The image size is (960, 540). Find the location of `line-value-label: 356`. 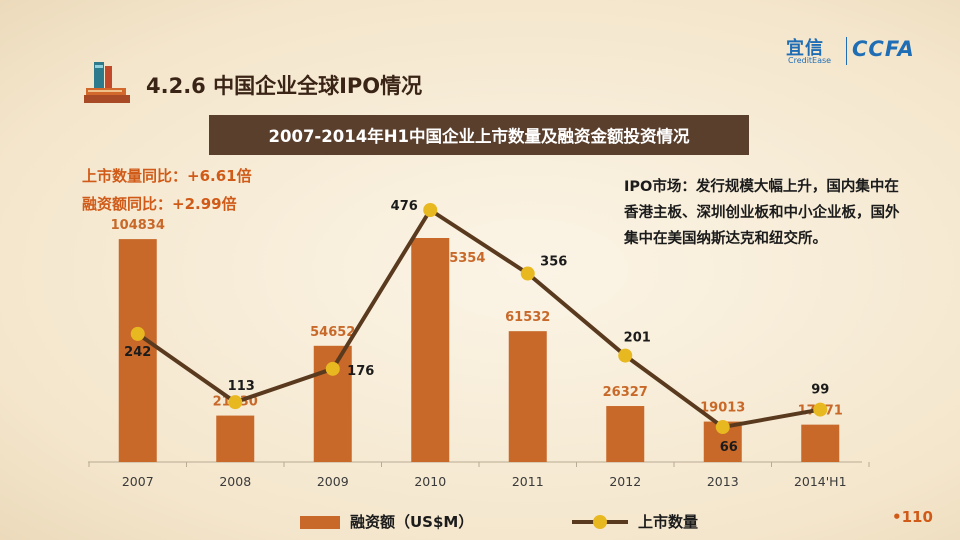

line-value-label: 356 is located at coordinates (553, 262).